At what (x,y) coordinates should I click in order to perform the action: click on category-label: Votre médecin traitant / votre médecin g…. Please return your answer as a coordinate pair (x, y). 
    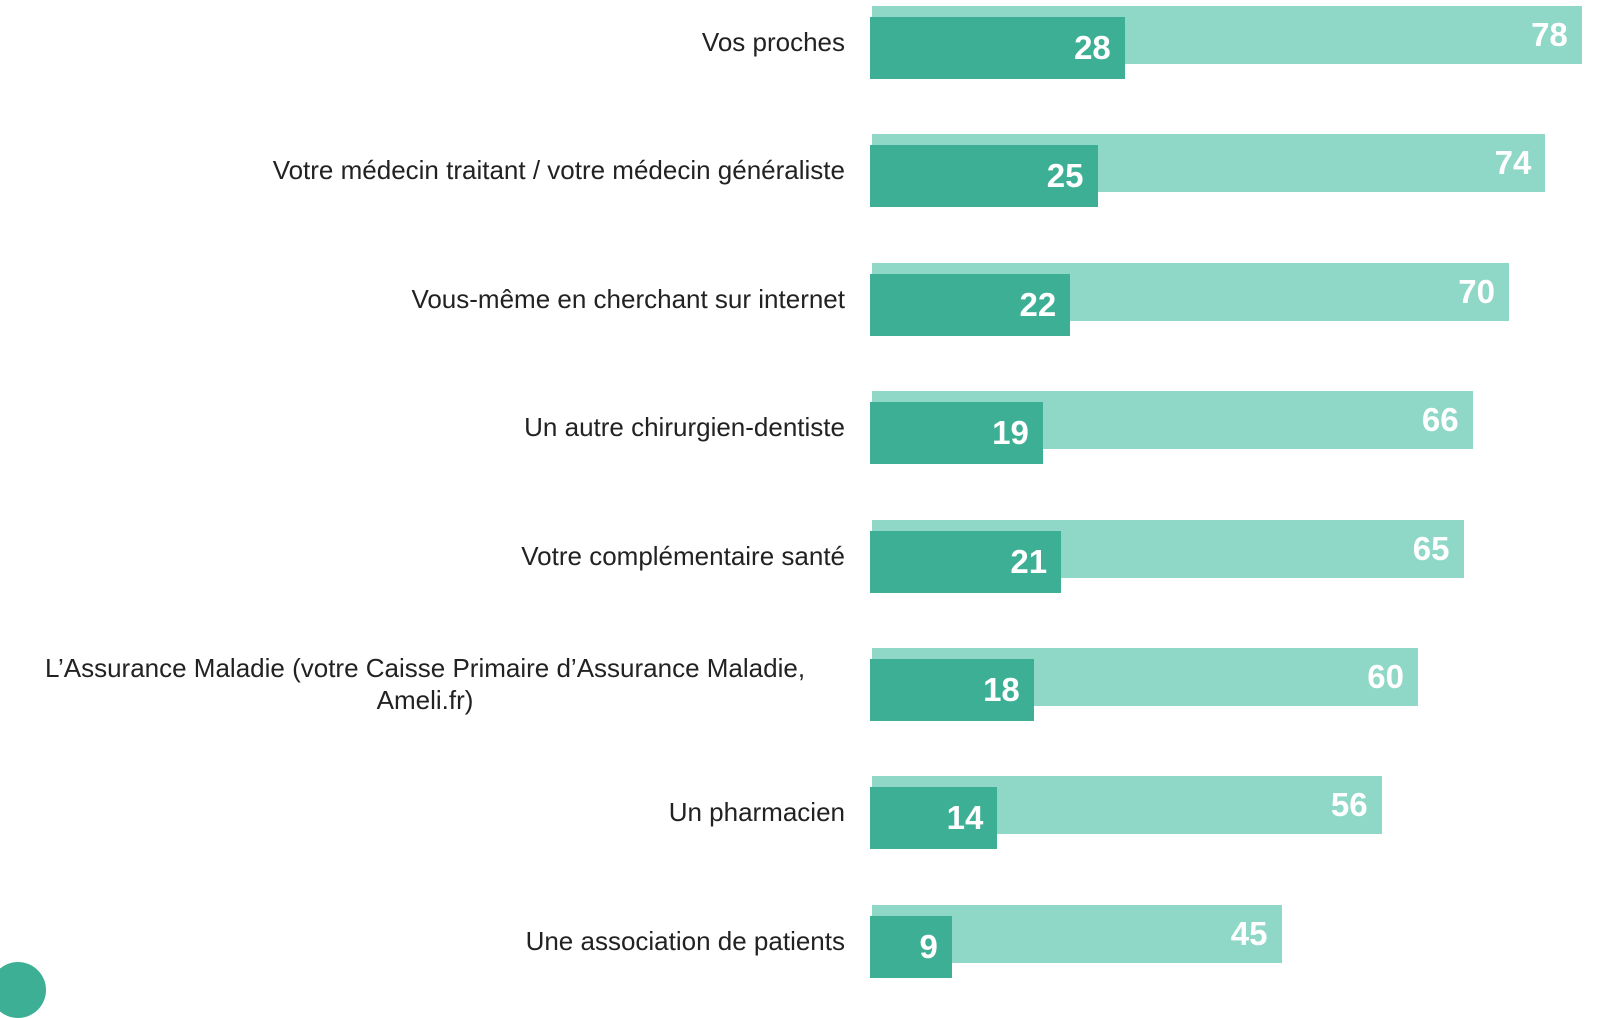
    Looking at the image, I should click on (558, 170).